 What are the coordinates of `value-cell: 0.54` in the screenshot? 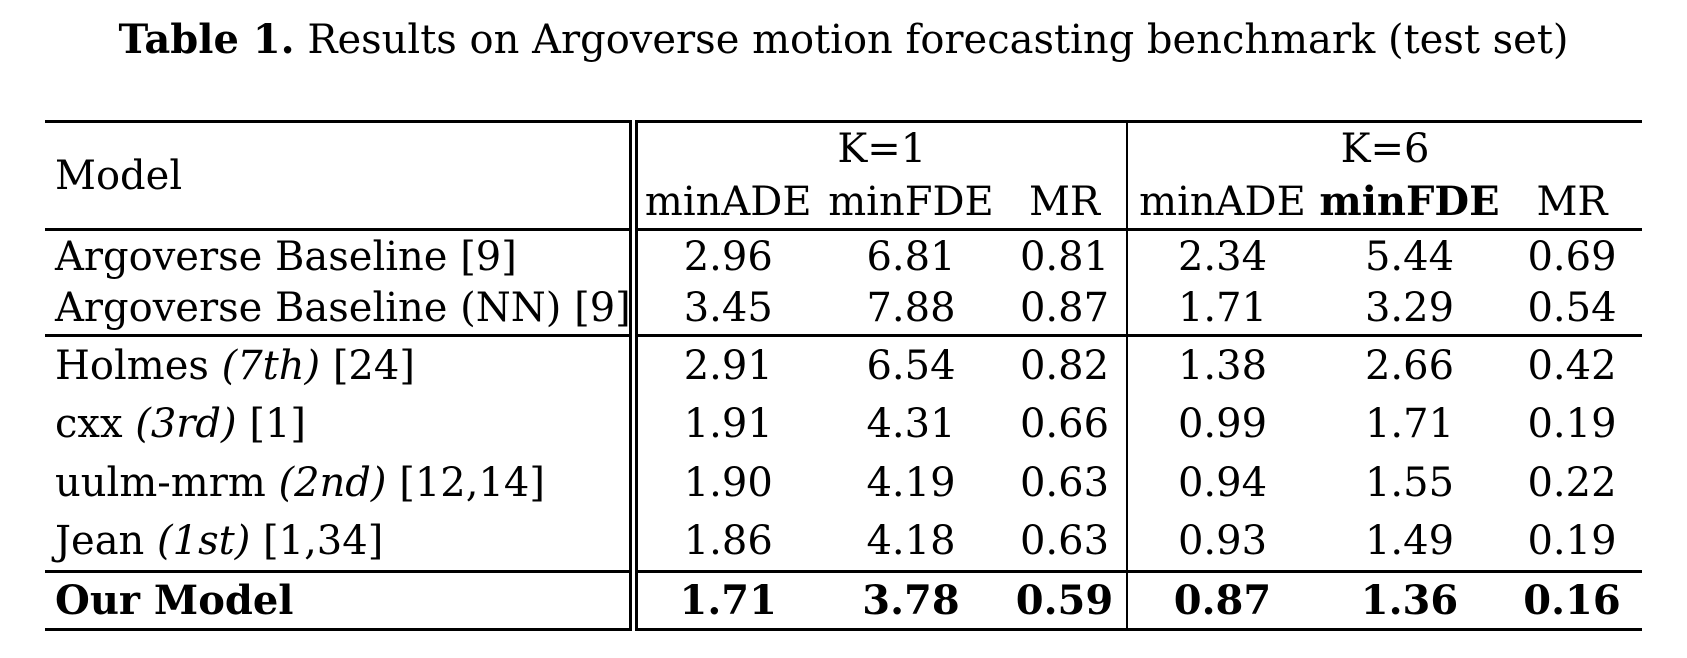 It's located at (1572, 309).